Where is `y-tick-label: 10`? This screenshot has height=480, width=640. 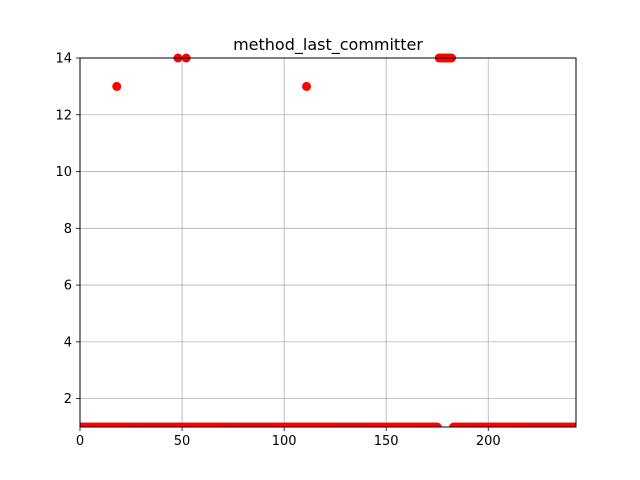
y-tick-label: 10 is located at coordinates (63, 172).